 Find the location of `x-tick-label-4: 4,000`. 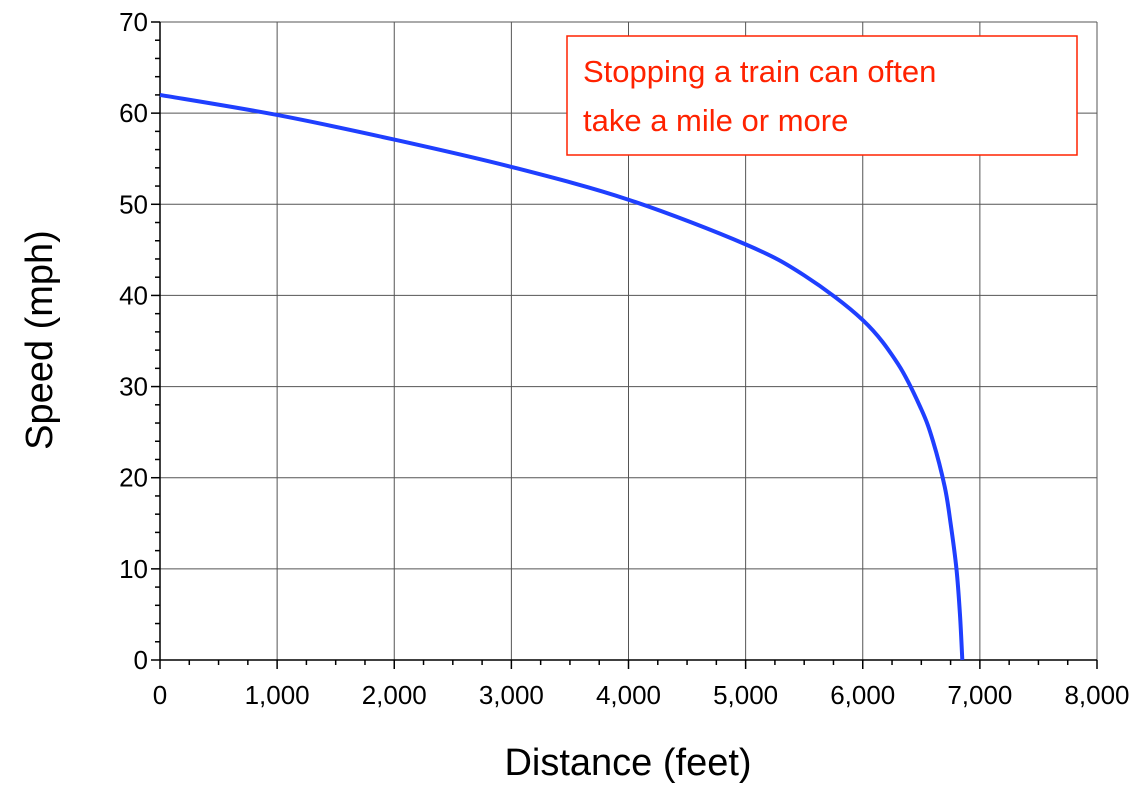

x-tick-label-4: 4,000 is located at coordinates (628, 695).